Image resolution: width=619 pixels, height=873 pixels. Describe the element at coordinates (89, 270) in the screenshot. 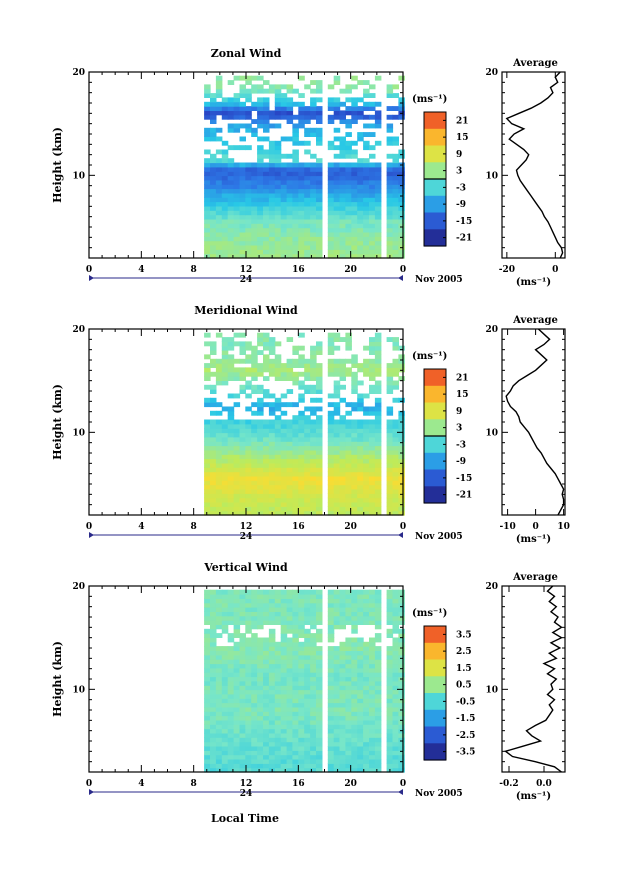

I see `x-tick-label: 0` at that location.